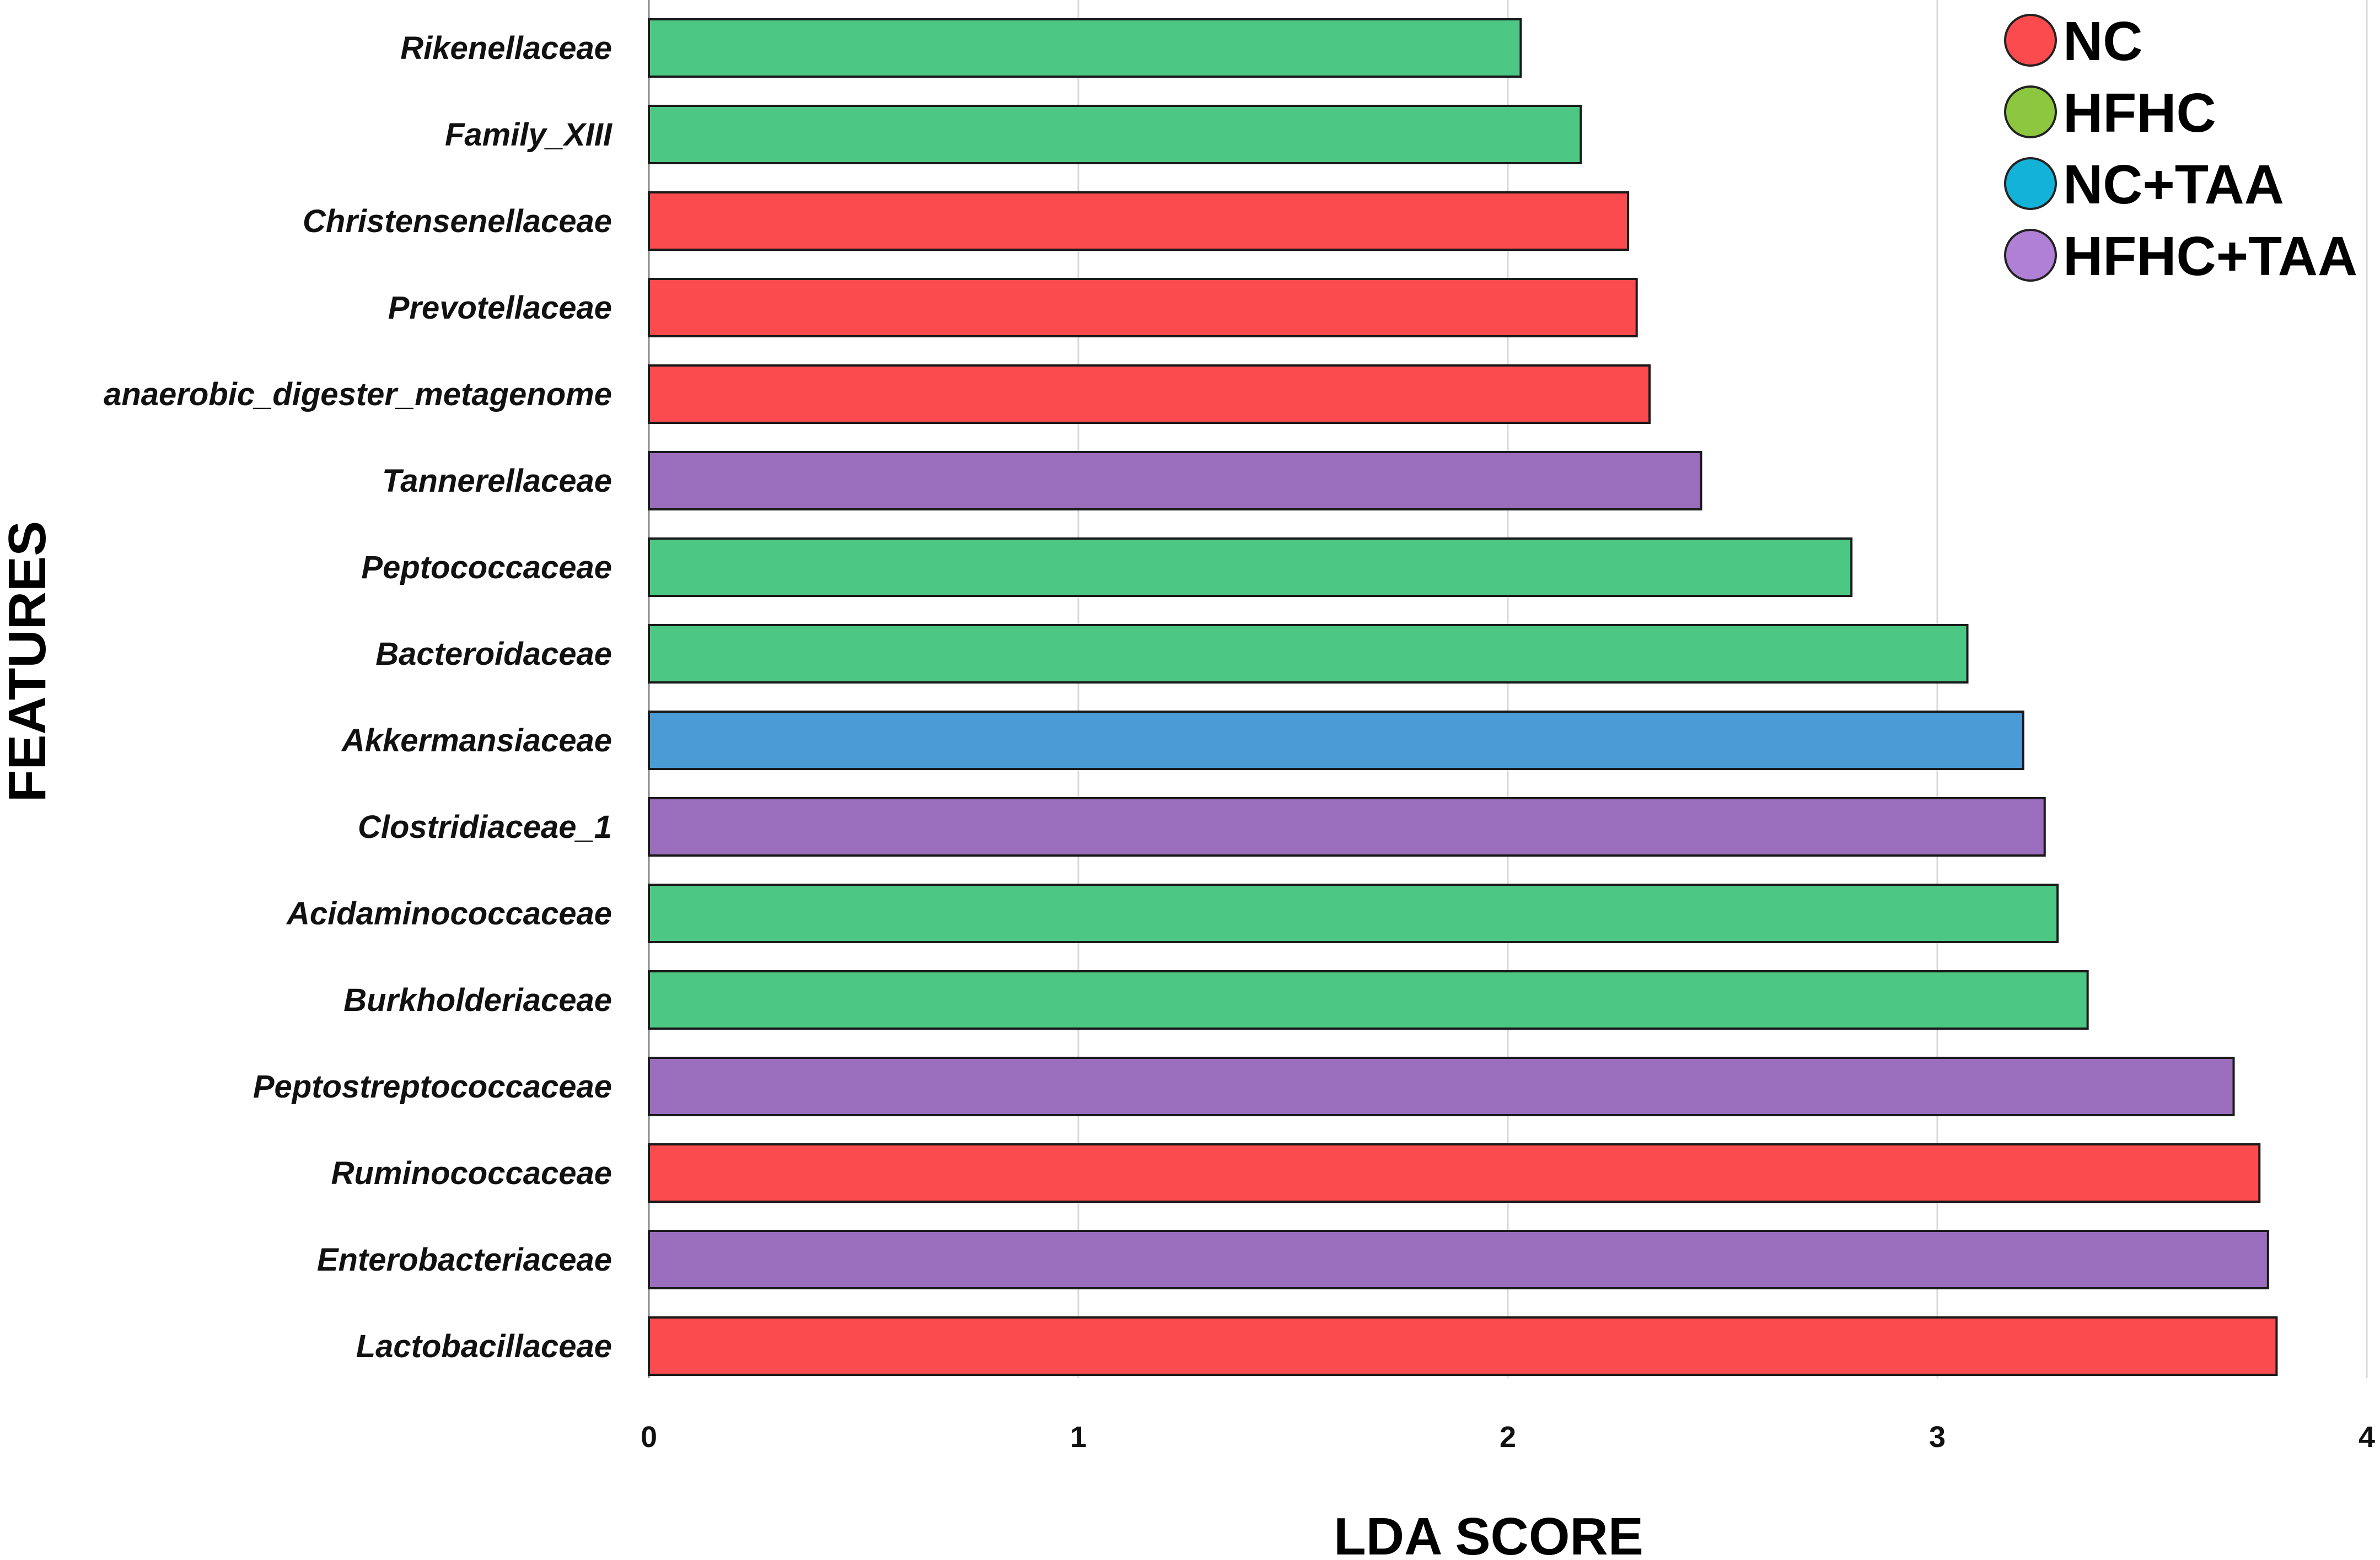 This screenshot has height=1560, width=2380. I want to click on x-tick-label: 4, so click(2367, 1438).